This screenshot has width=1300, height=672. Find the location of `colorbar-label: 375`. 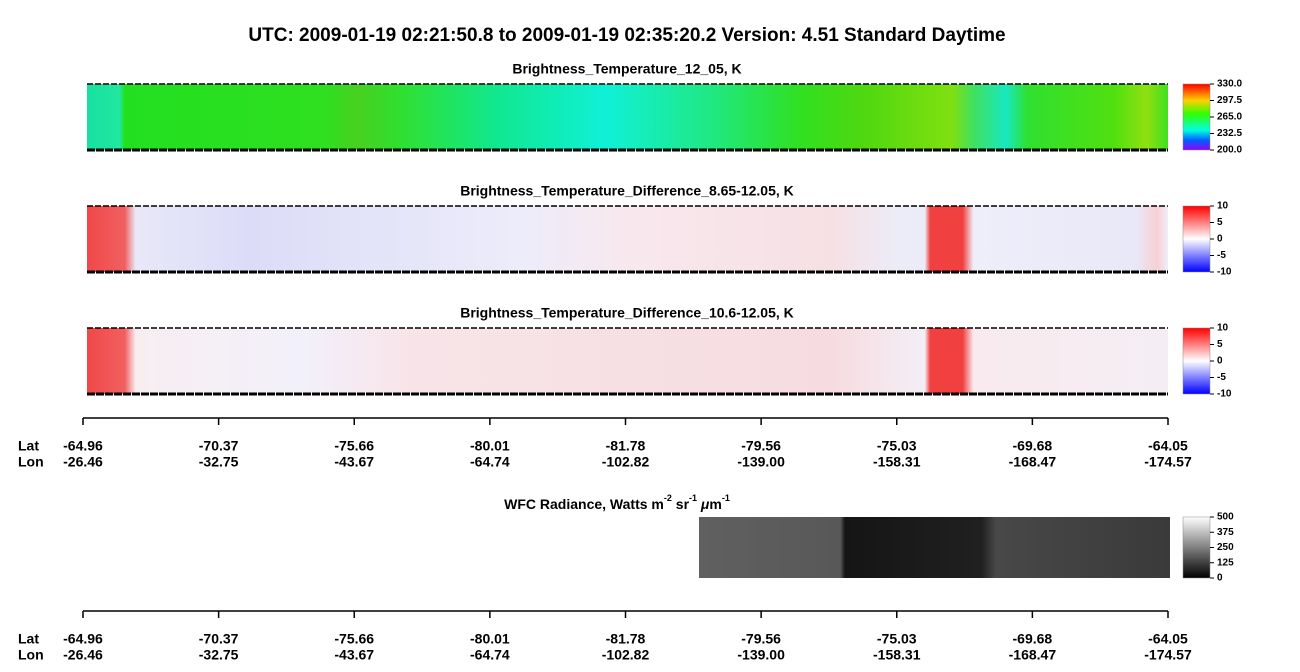

colorbar-label: 375 is located at coordinates (1225, 532).